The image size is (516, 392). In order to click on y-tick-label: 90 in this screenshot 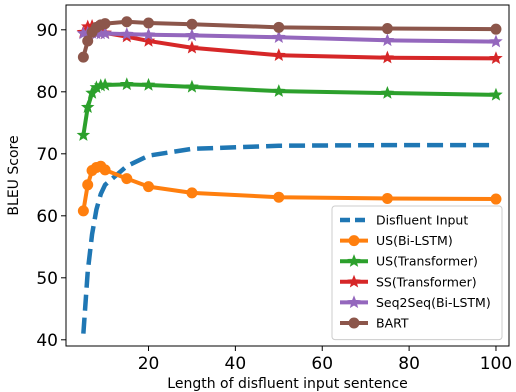, I will do `click(47, 31)`.